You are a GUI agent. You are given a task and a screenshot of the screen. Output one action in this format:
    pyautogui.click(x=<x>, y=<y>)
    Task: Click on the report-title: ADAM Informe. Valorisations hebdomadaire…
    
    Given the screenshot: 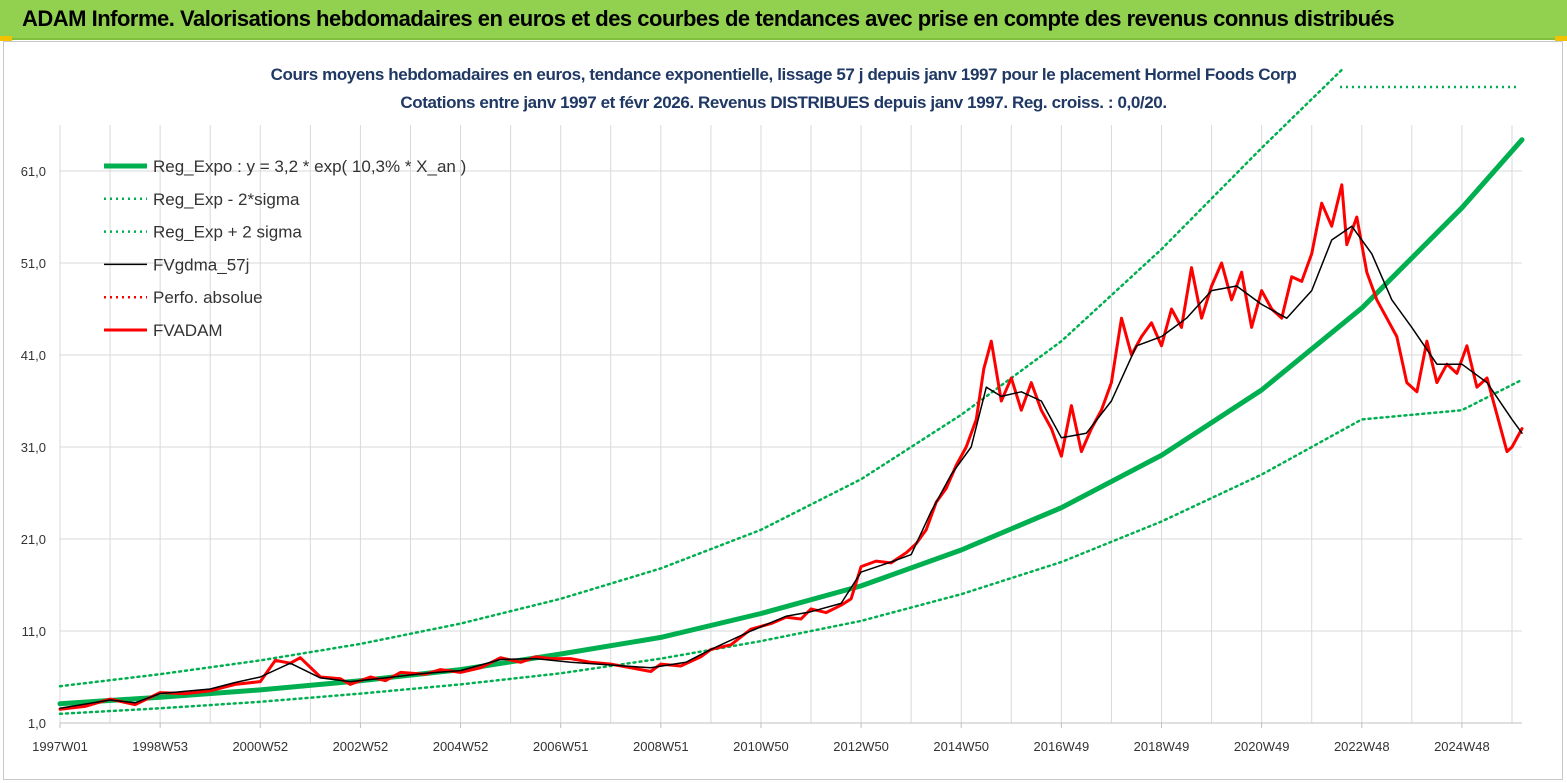 What is the action you would take?
    pyautogui.click(x=708, y=18)
    